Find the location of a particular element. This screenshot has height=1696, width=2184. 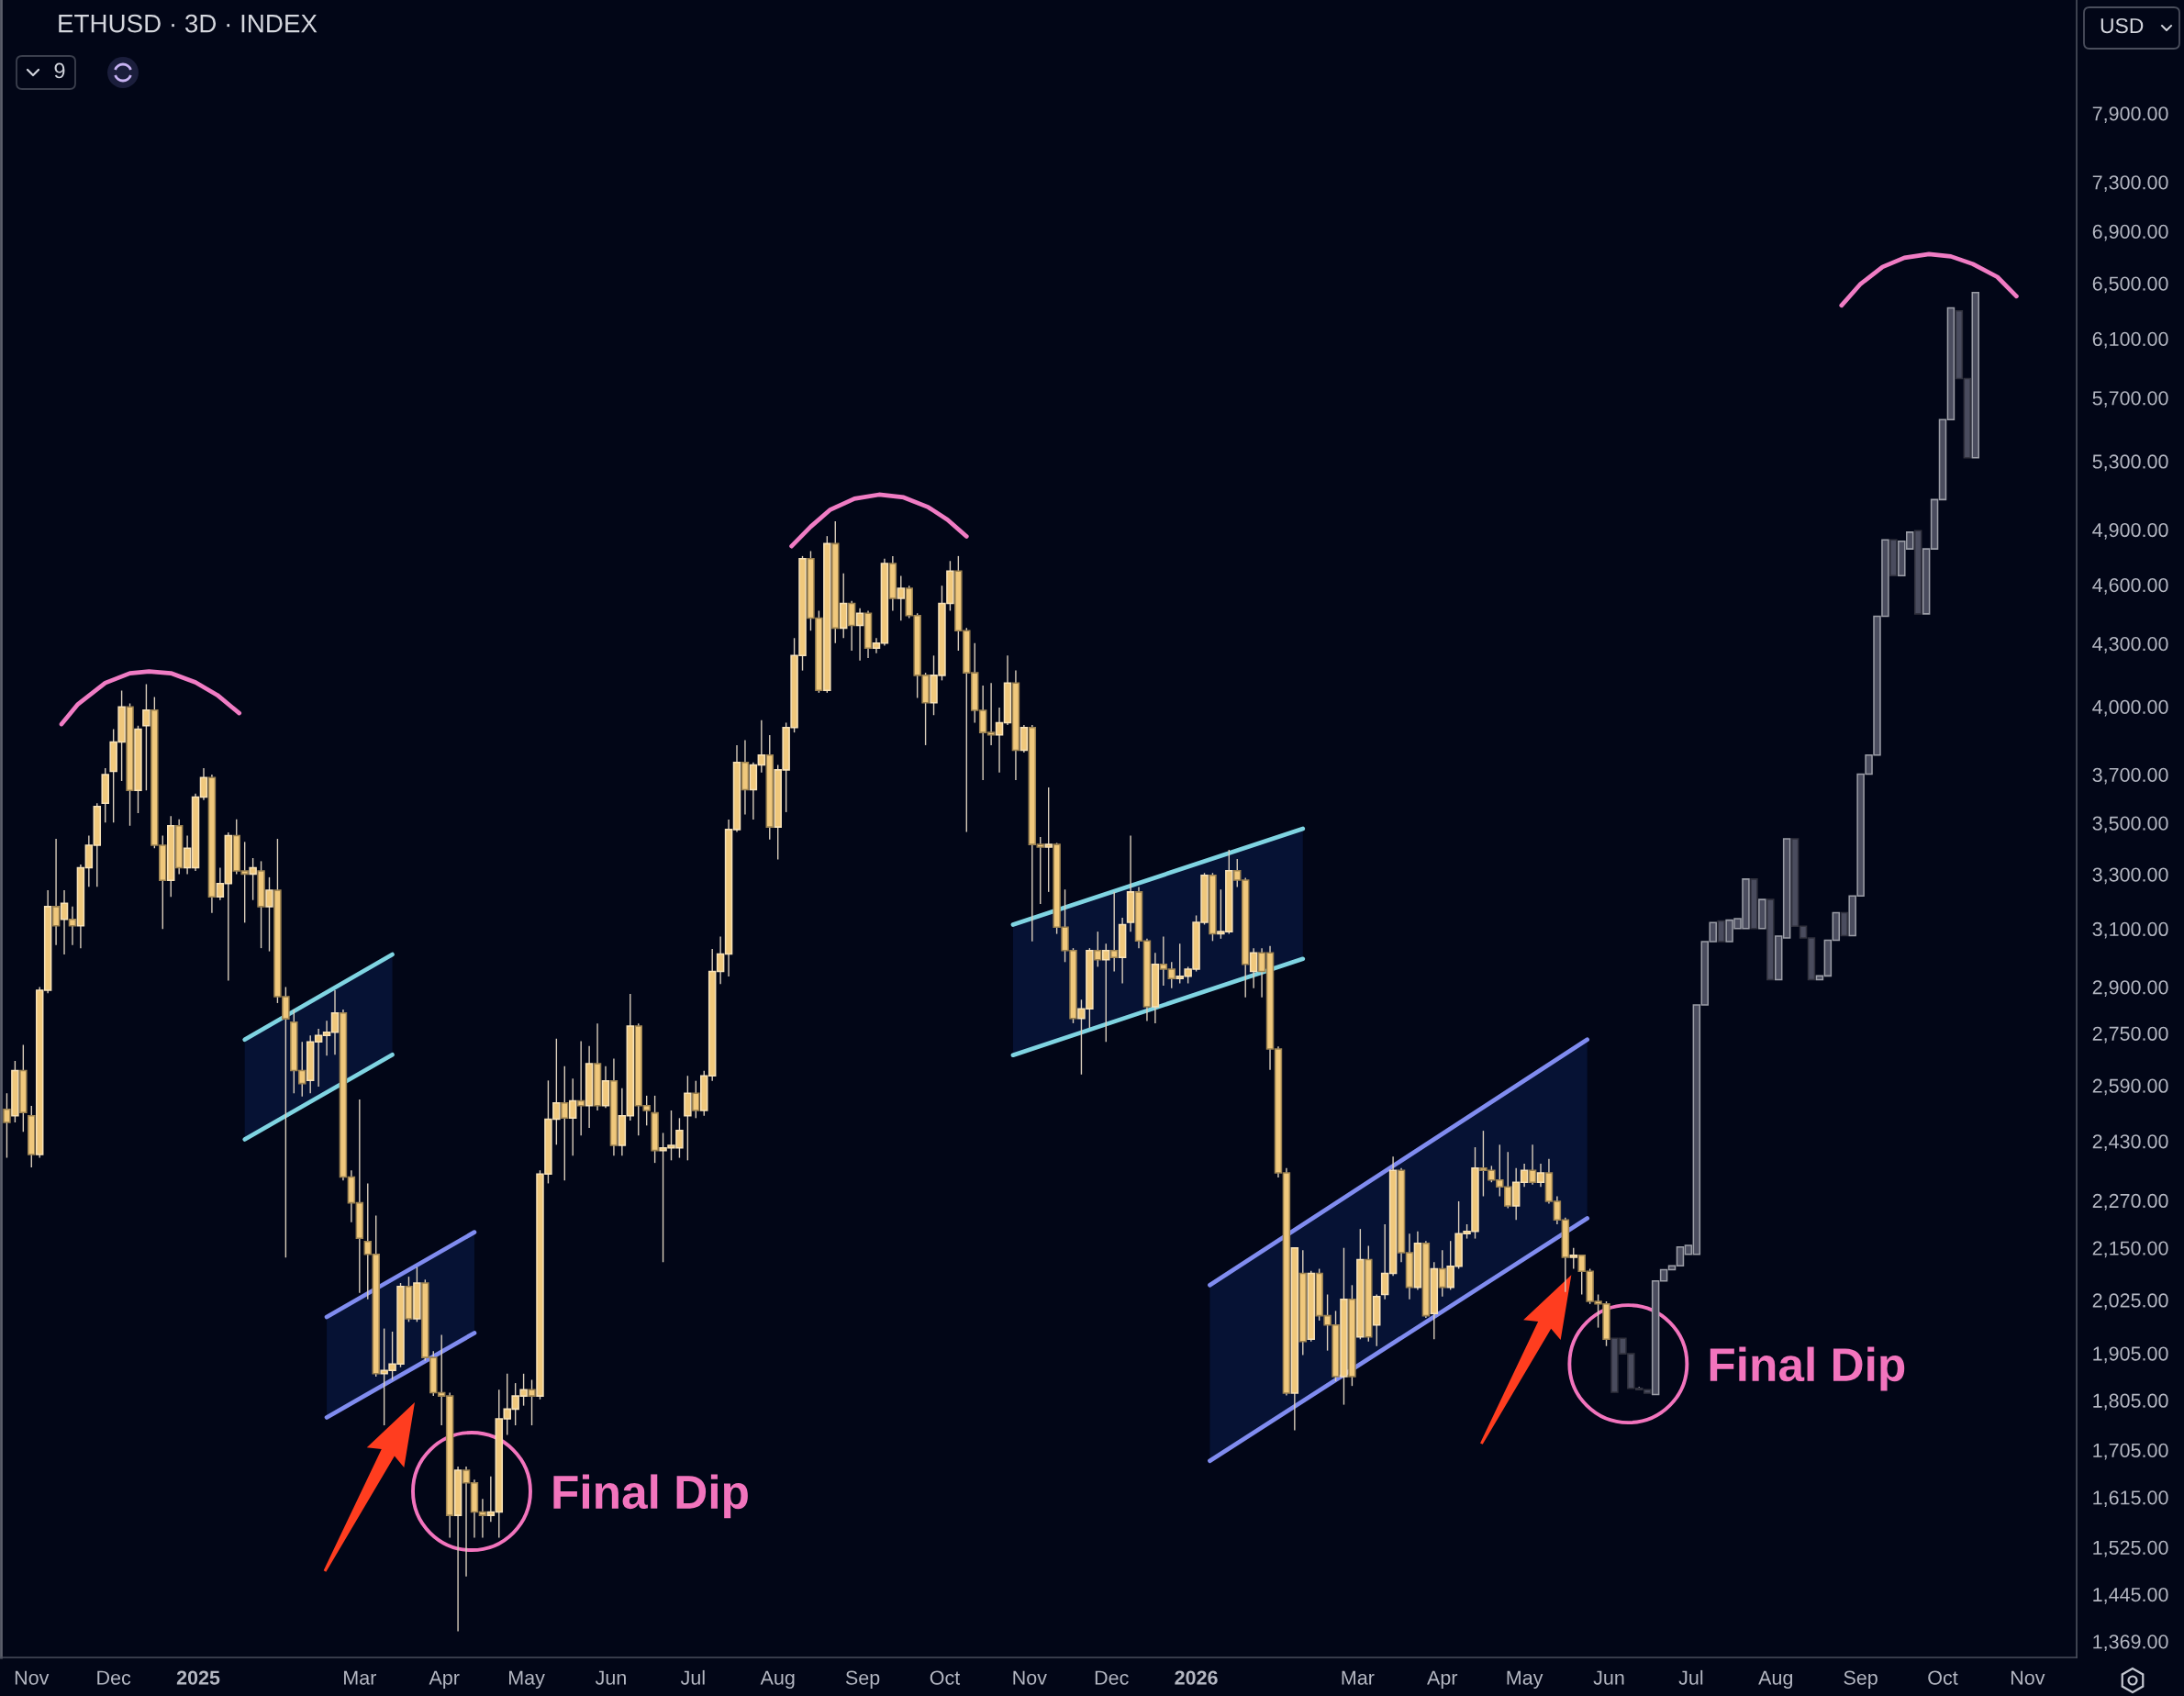

y-tick-label: 6,500.00 is located at coordinates (2130, 285).